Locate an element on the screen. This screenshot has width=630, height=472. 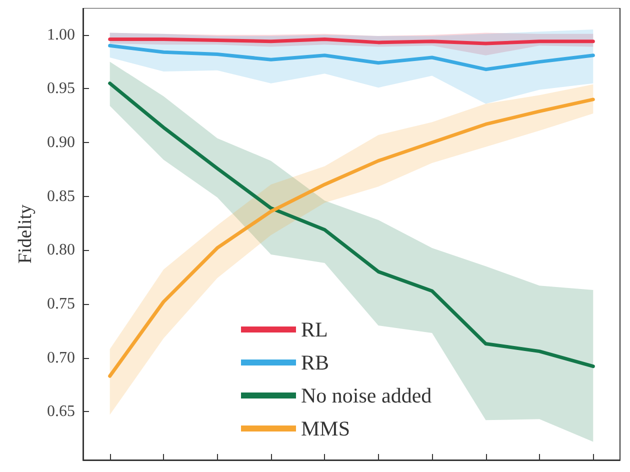
y-tick-label: 0.70 is located at coordinates (61, 357).